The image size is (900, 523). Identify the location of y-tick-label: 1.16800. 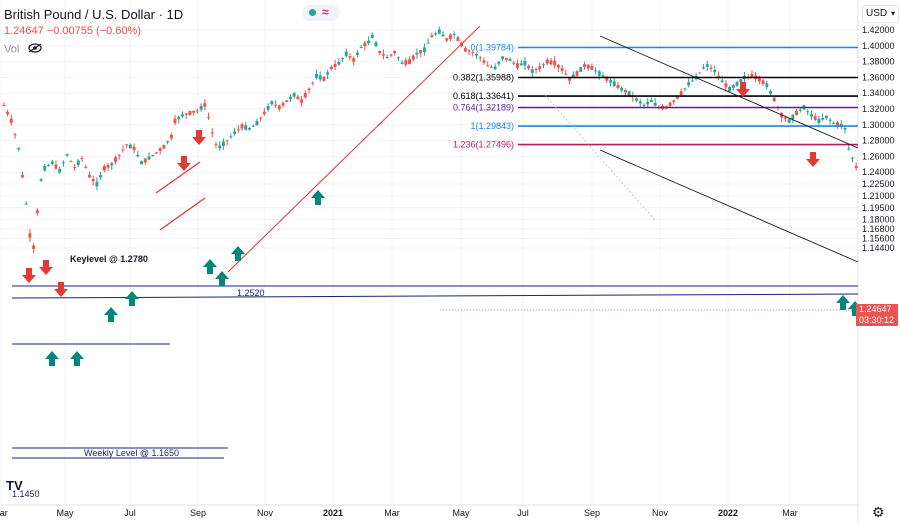
(878, 229).